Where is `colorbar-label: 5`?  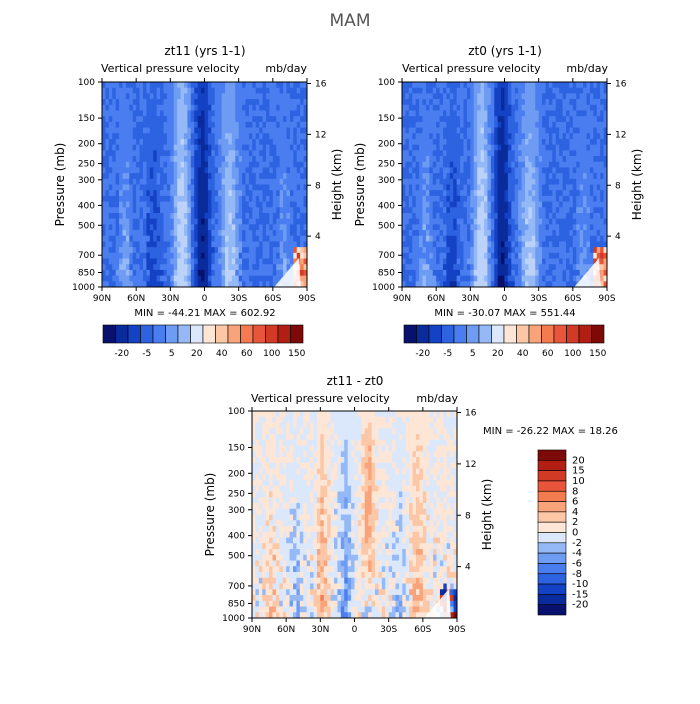 colorbar-label: 5 is located at coordinates (172, 354).